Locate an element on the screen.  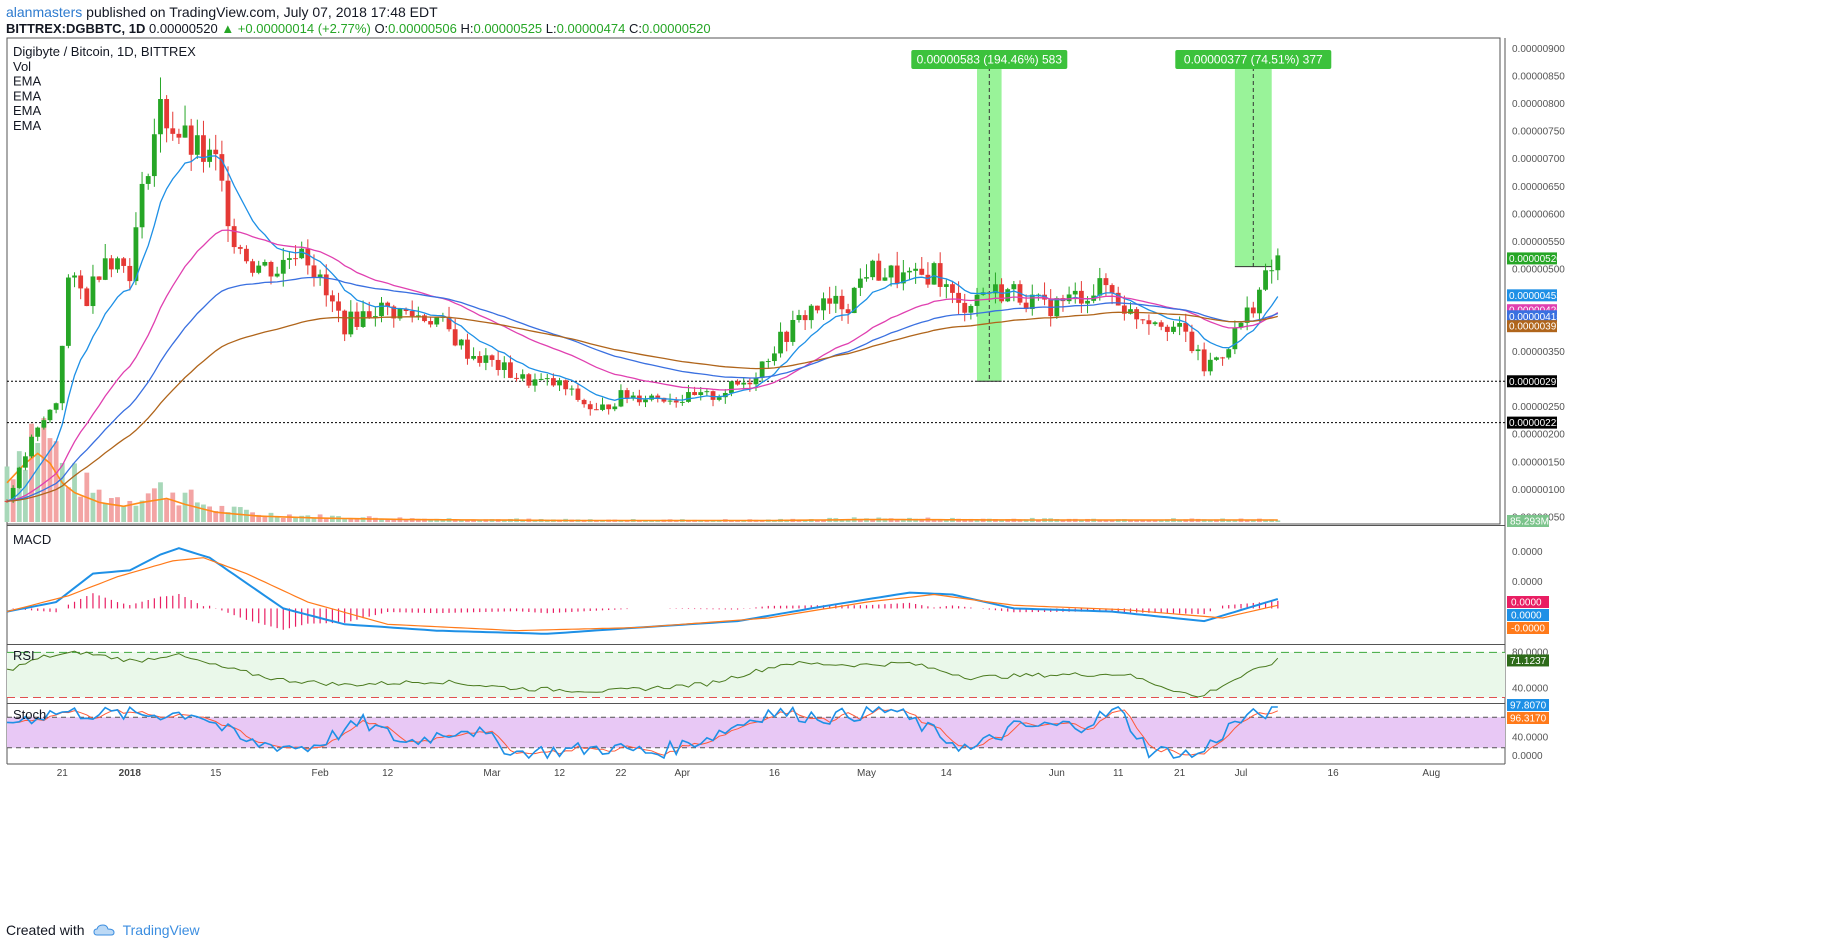
chart-title: Digibyte / Bitcoin, 1D, BITTREX is located at coordinates (104, 51).